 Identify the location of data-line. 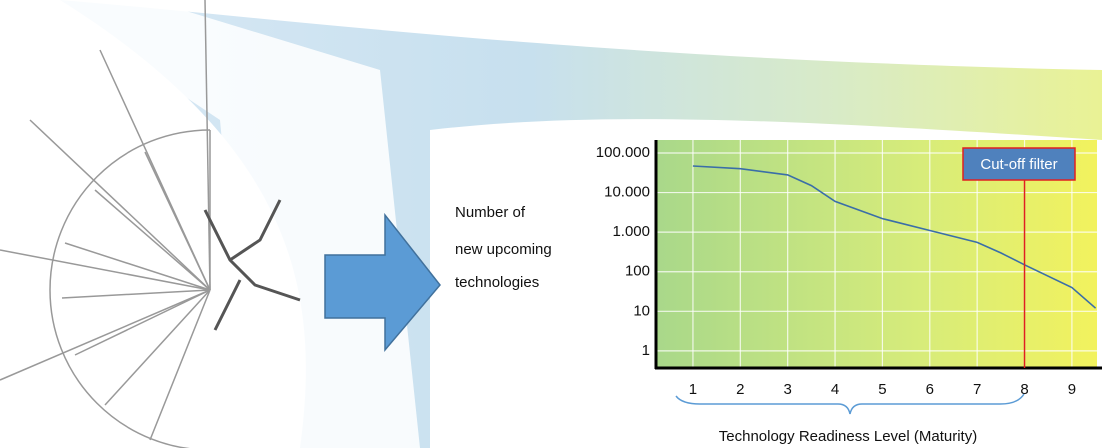
(894, 237).